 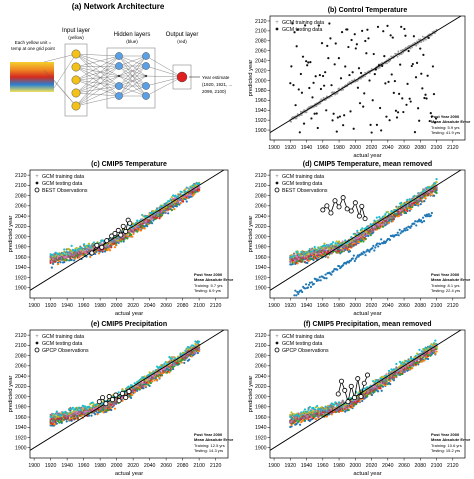 I want to click on y-tick-label: 2120, so click(x=261, y=22).